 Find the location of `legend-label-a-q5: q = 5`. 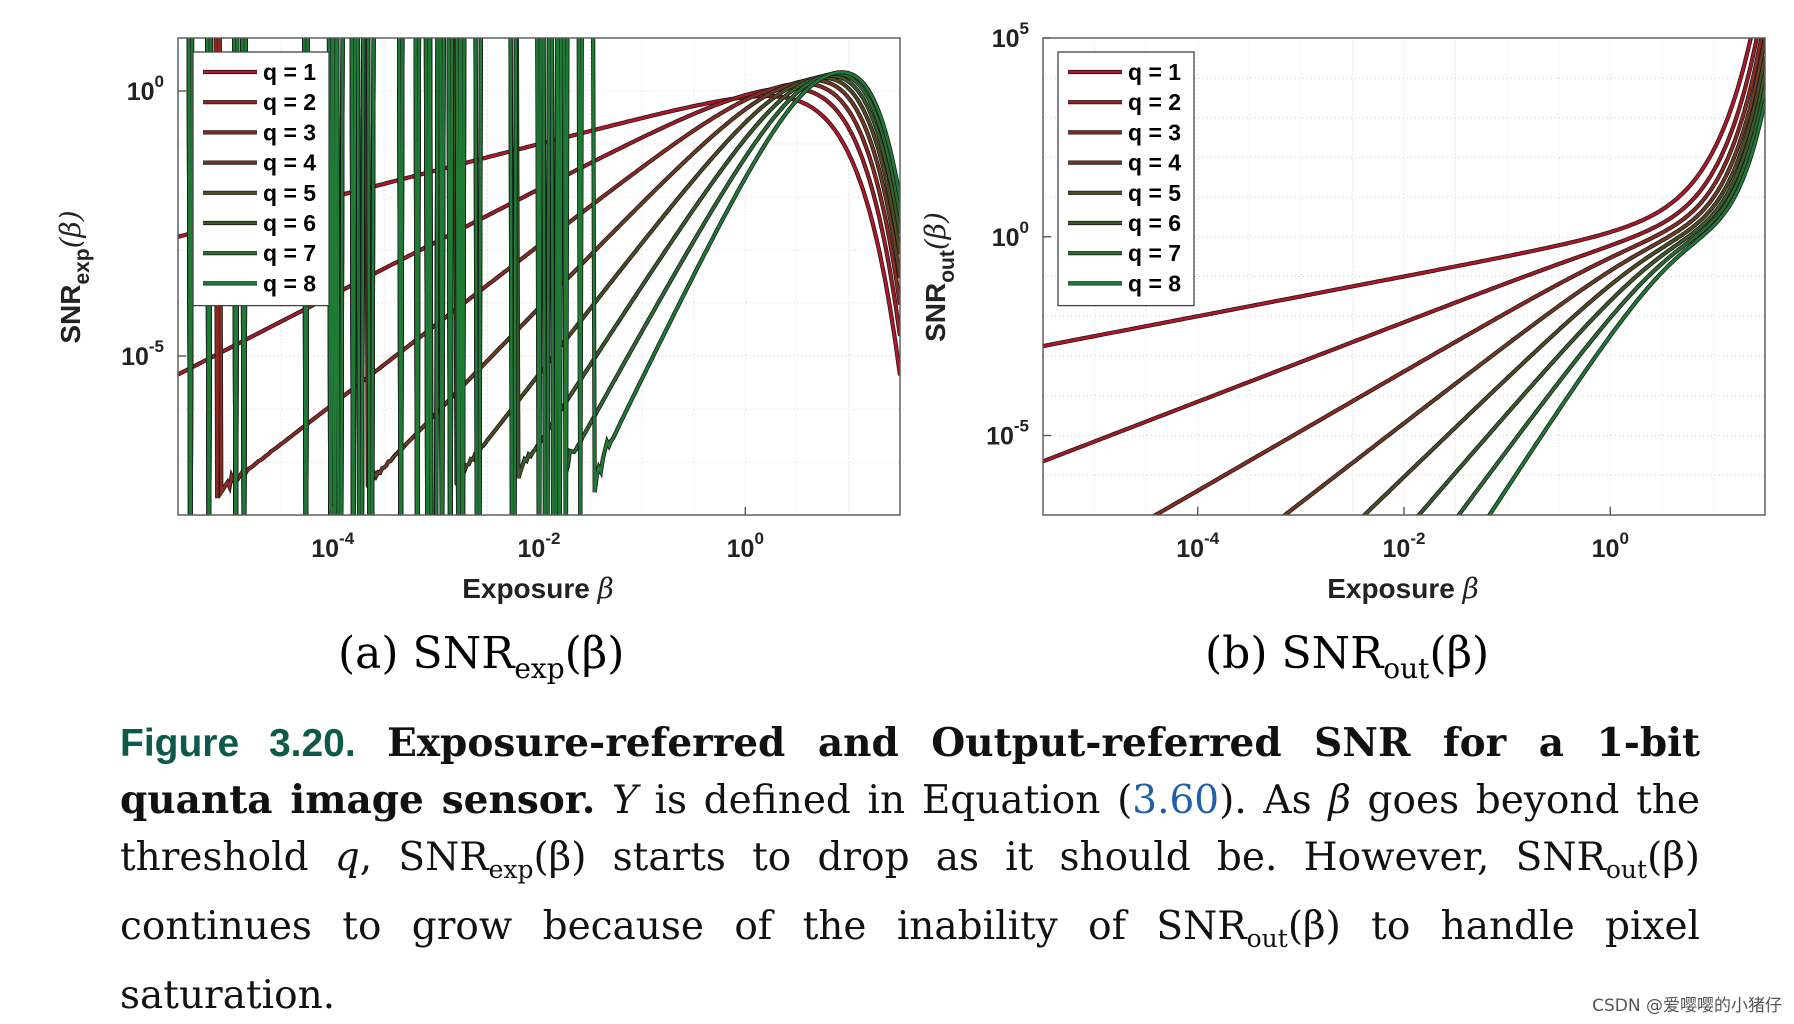

legend-label-a-q5: q = 5 is located at coordinates (289, 193).